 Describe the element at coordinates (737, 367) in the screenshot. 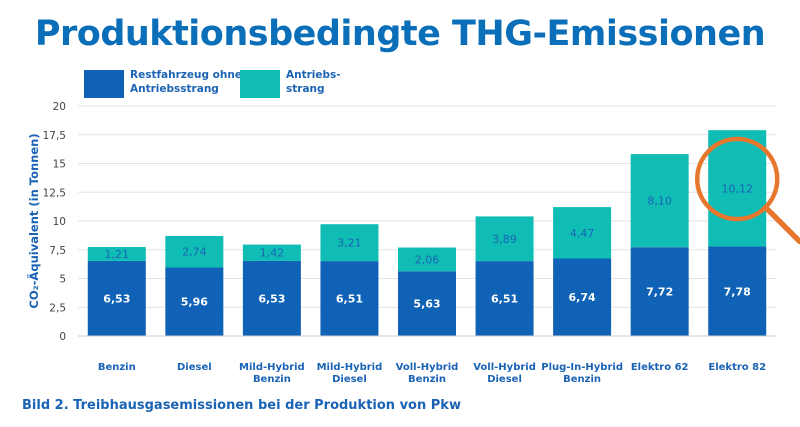

I see `x-tick-label: Elektro 82` at that location.